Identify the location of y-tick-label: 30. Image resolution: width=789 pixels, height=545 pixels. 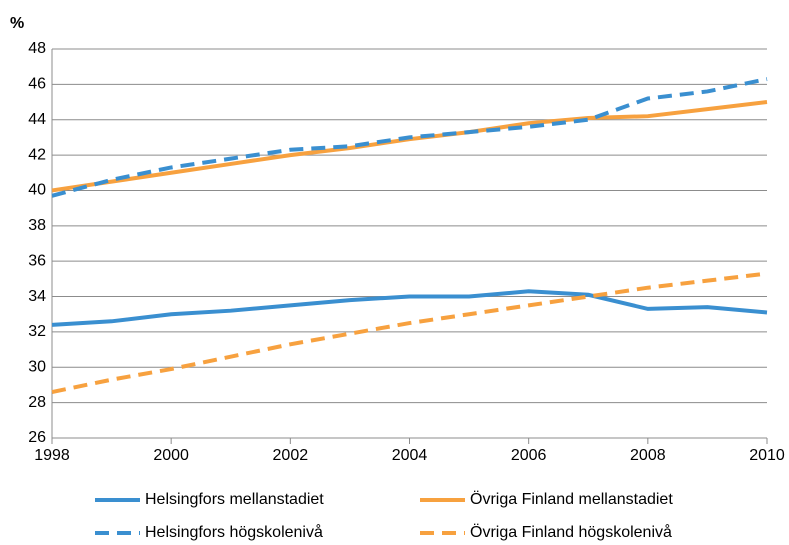
(37, 366).